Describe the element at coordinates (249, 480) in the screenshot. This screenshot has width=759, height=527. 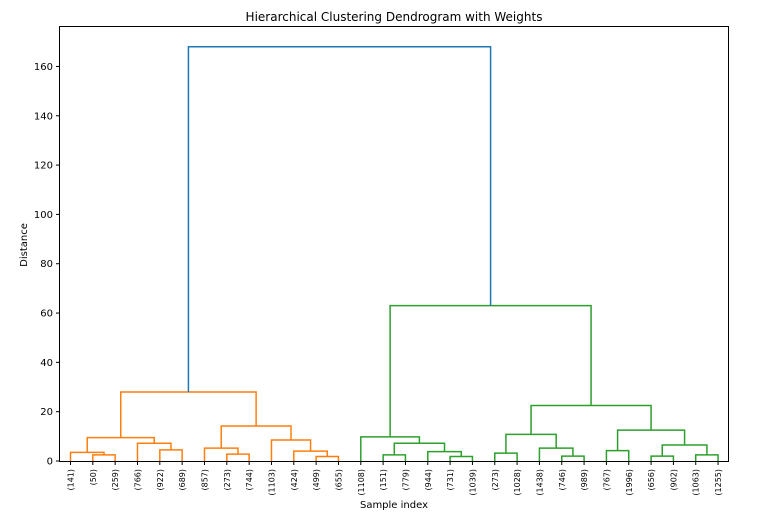
I see `leaf-label: (744)` at that location.